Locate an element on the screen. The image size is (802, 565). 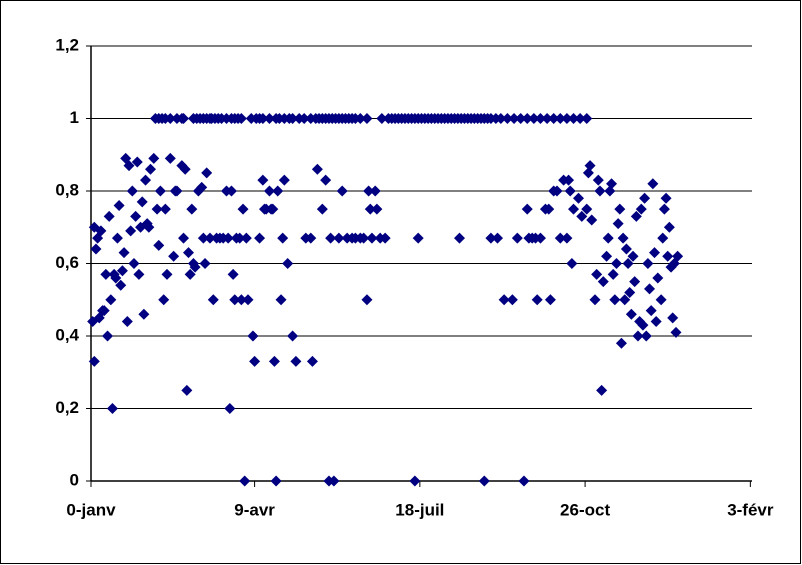
y-tick-label: 0,4 is located at coordinates (67, 334).